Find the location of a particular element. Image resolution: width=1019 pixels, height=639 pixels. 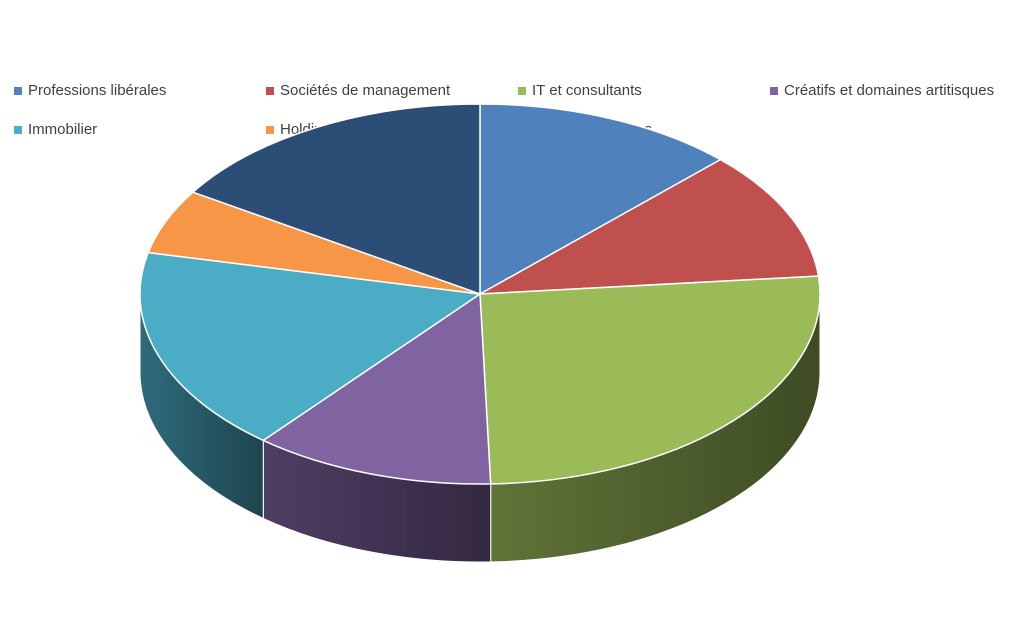

legend-label: Professions libérales is located at coordinates (97, 90).